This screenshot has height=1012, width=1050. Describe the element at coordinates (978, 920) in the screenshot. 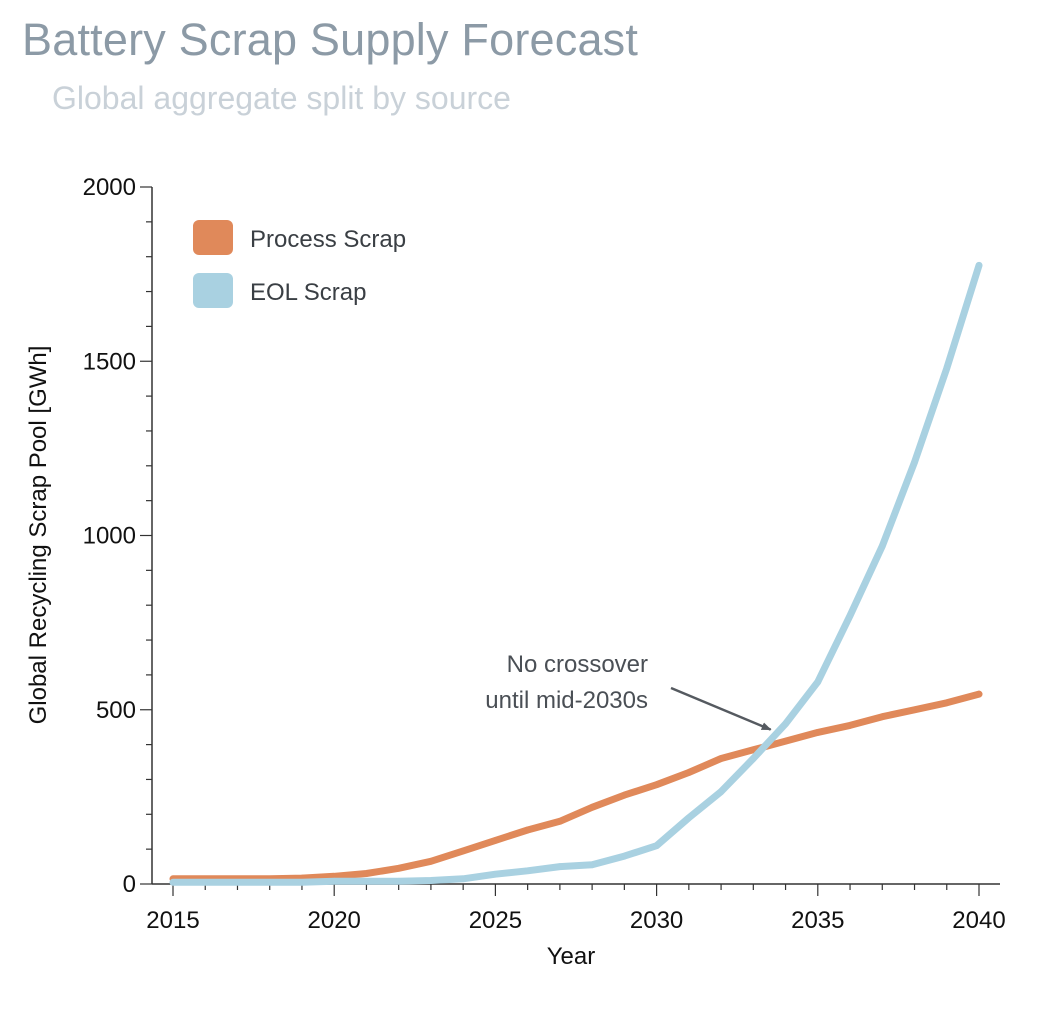

I see `x-tick-label: 2040` at that location.